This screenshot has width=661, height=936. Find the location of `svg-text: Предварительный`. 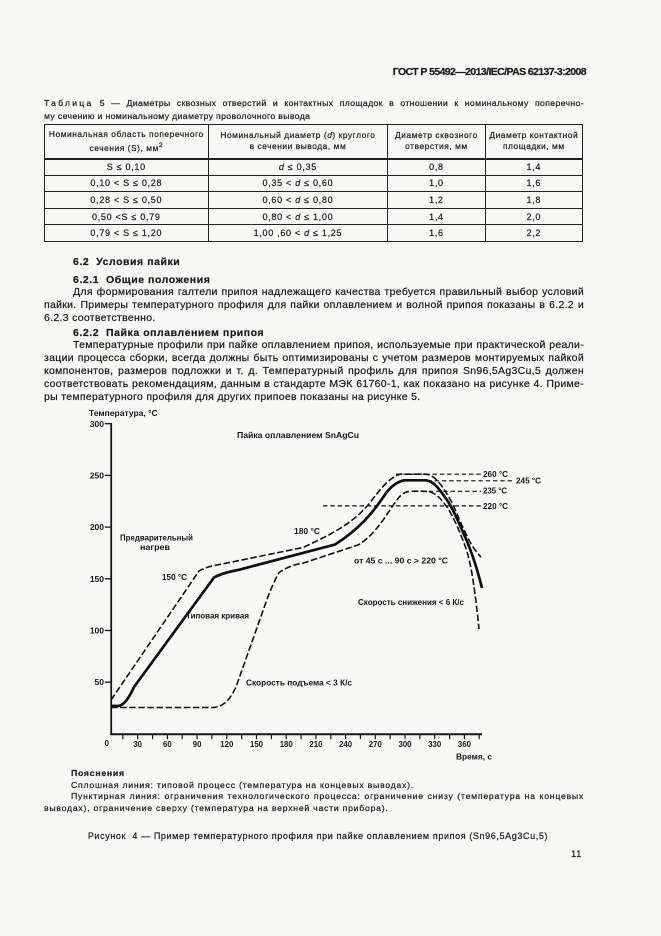

svg-text: Предварительный is located at coordinates (156, 538).